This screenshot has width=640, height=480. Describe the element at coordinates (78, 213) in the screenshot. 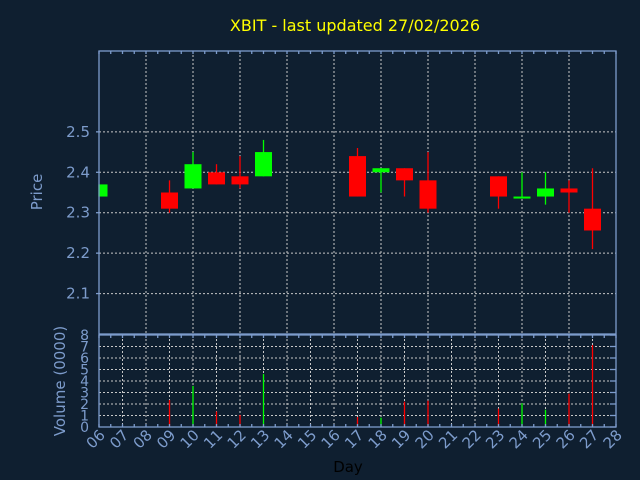

I see `y-tick-label: 2.3` at that location.